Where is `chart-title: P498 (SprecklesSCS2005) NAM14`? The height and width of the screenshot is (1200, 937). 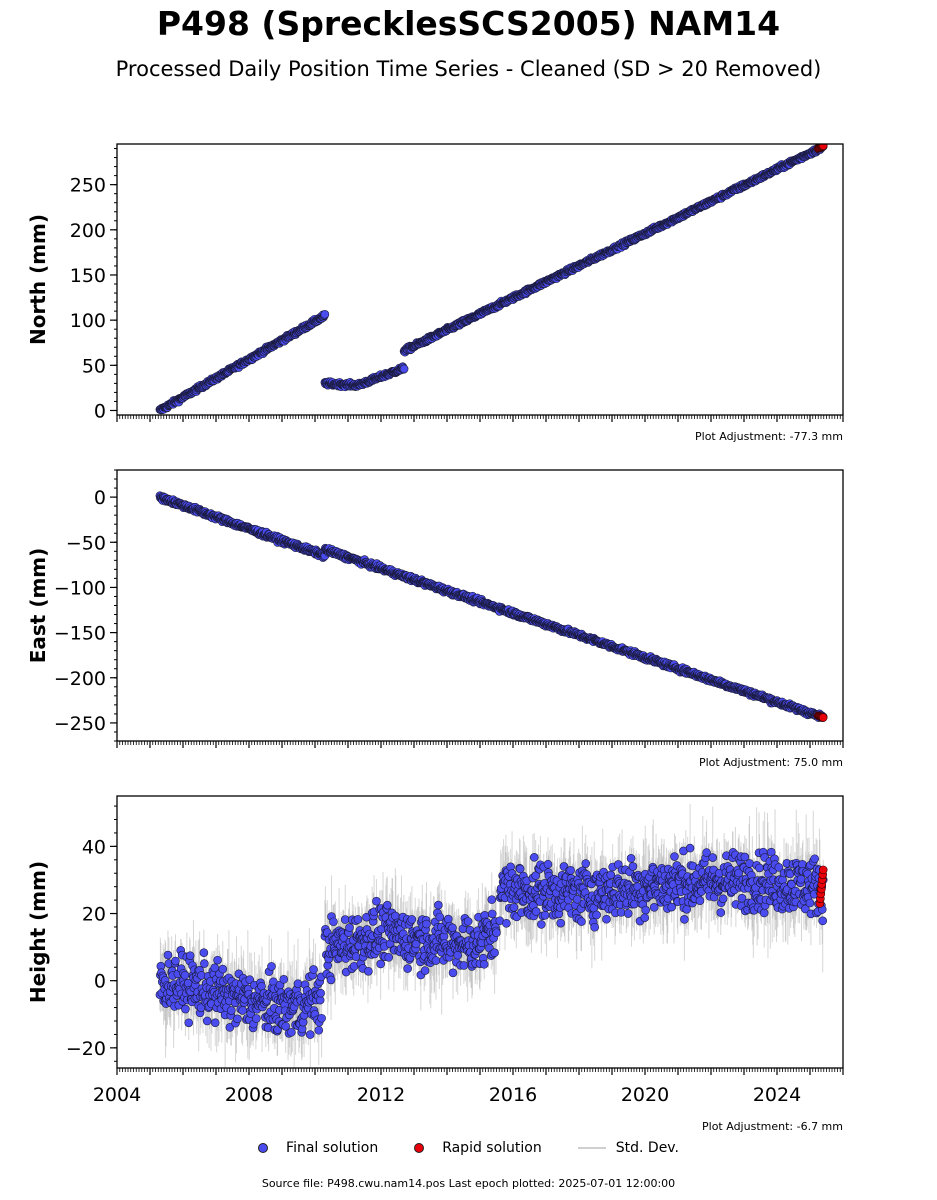
chart-title: P498 (SprecklesSCS2005) NAM14 is located at coordinates (468, 23).